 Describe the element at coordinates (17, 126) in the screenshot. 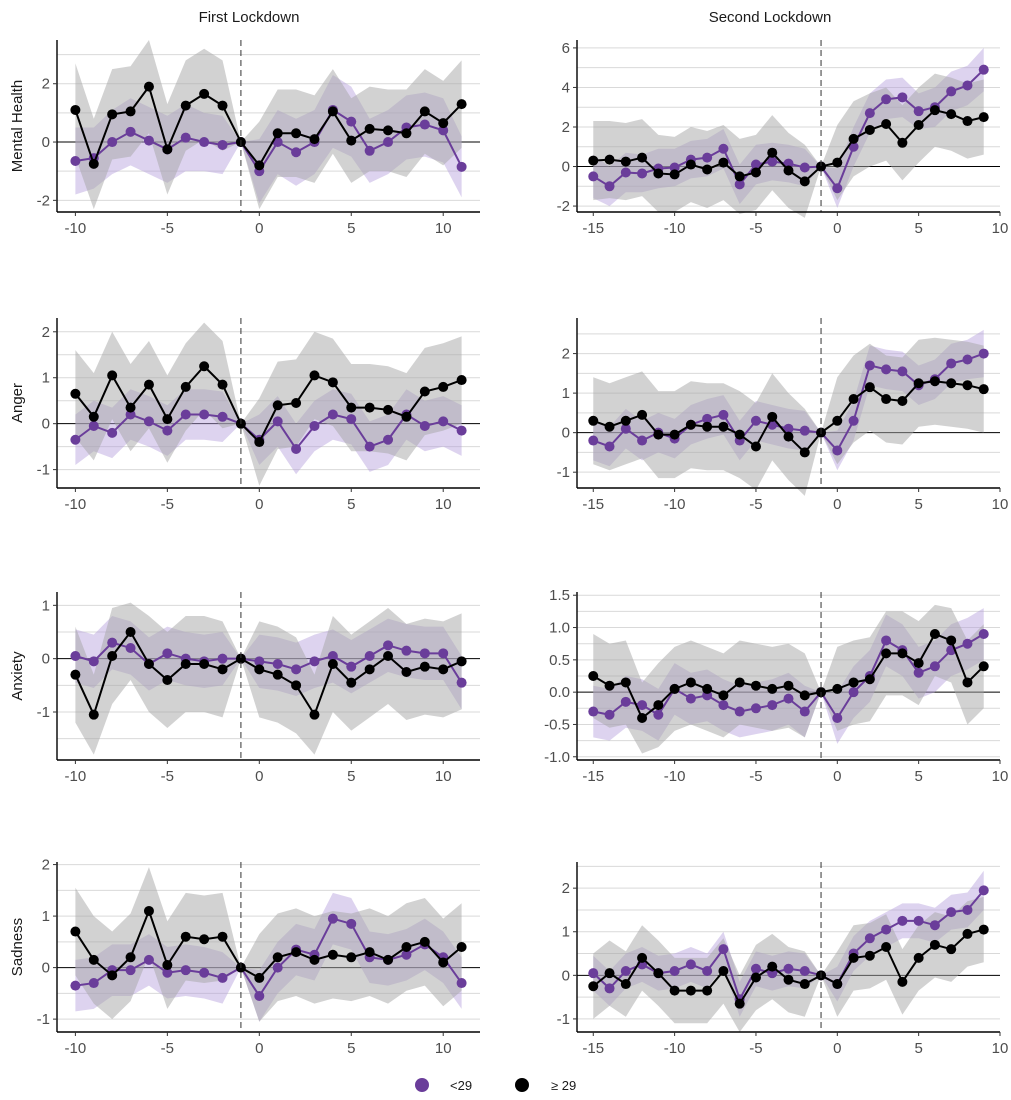

I see `row-label-mental-health: Mental Health` at that location.